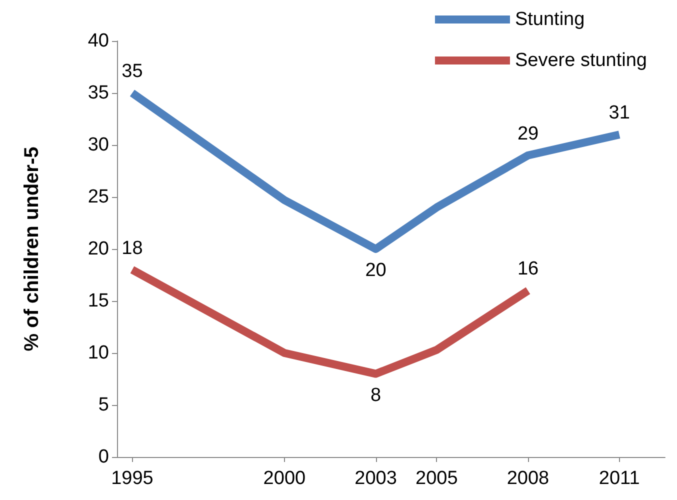 Image resolution: width=677 pixels, height=500 pixels. What do you see at coordinates (619, 478) in the screenshot?
I see `x-tick-label: 2011` at bounding box center [619, 478].